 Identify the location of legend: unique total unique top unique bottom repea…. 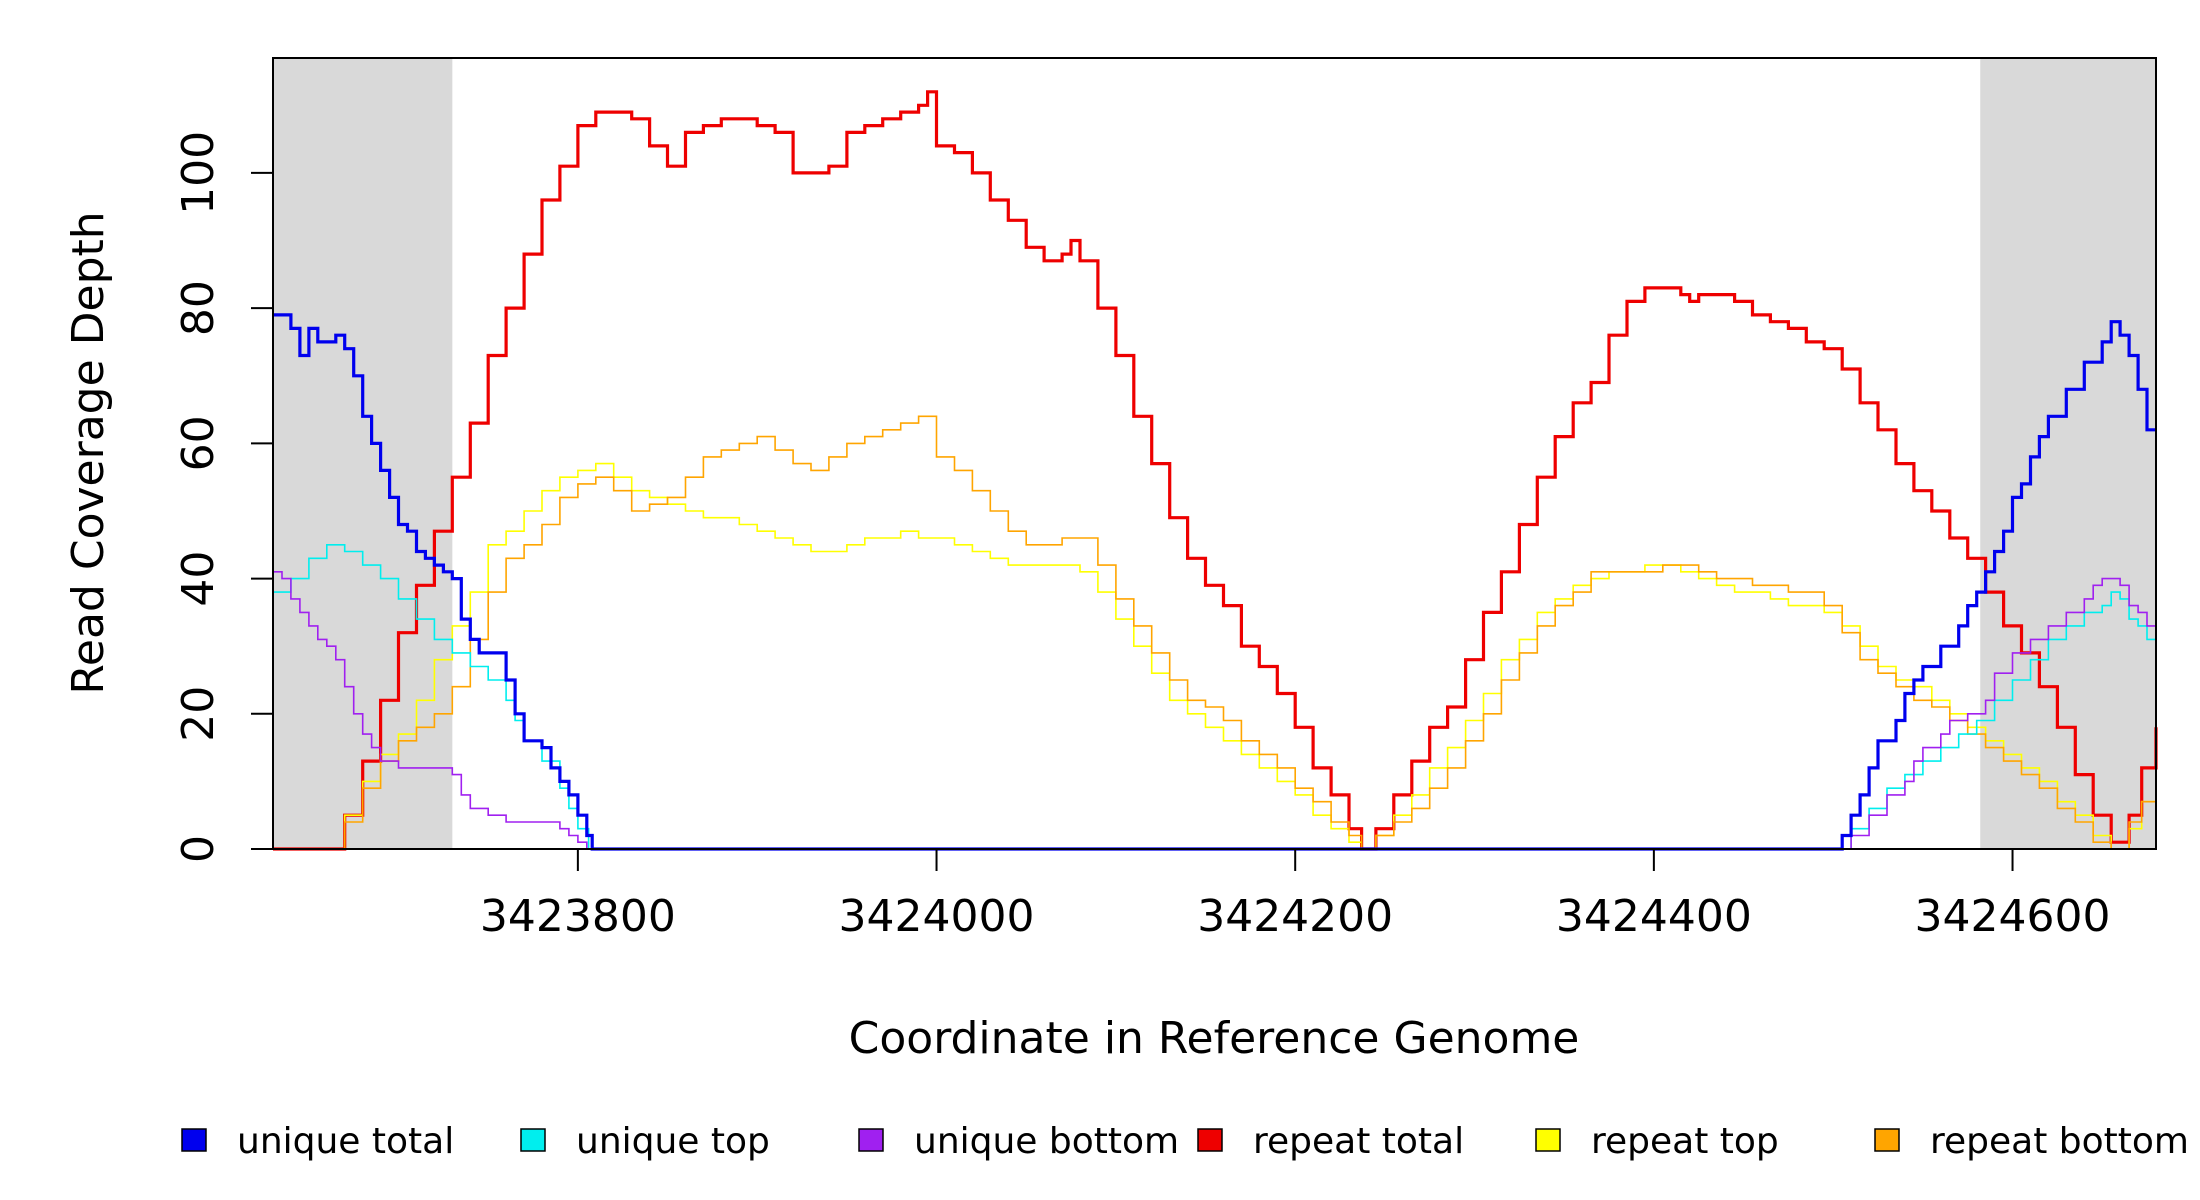
(1185, 1141).